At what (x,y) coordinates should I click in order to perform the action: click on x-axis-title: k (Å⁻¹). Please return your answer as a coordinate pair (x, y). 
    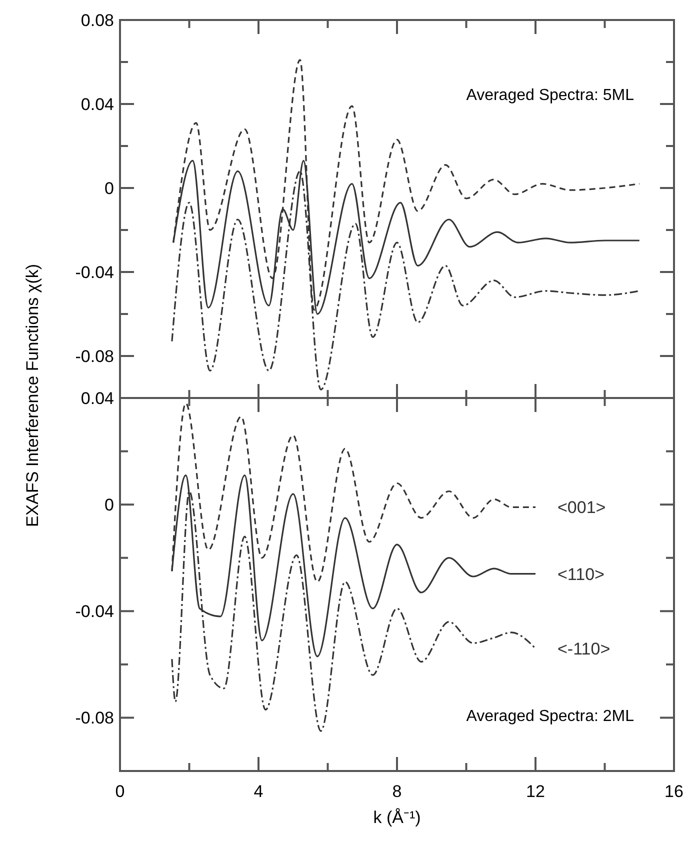
    Looking at the image, I should click on (397, 817).